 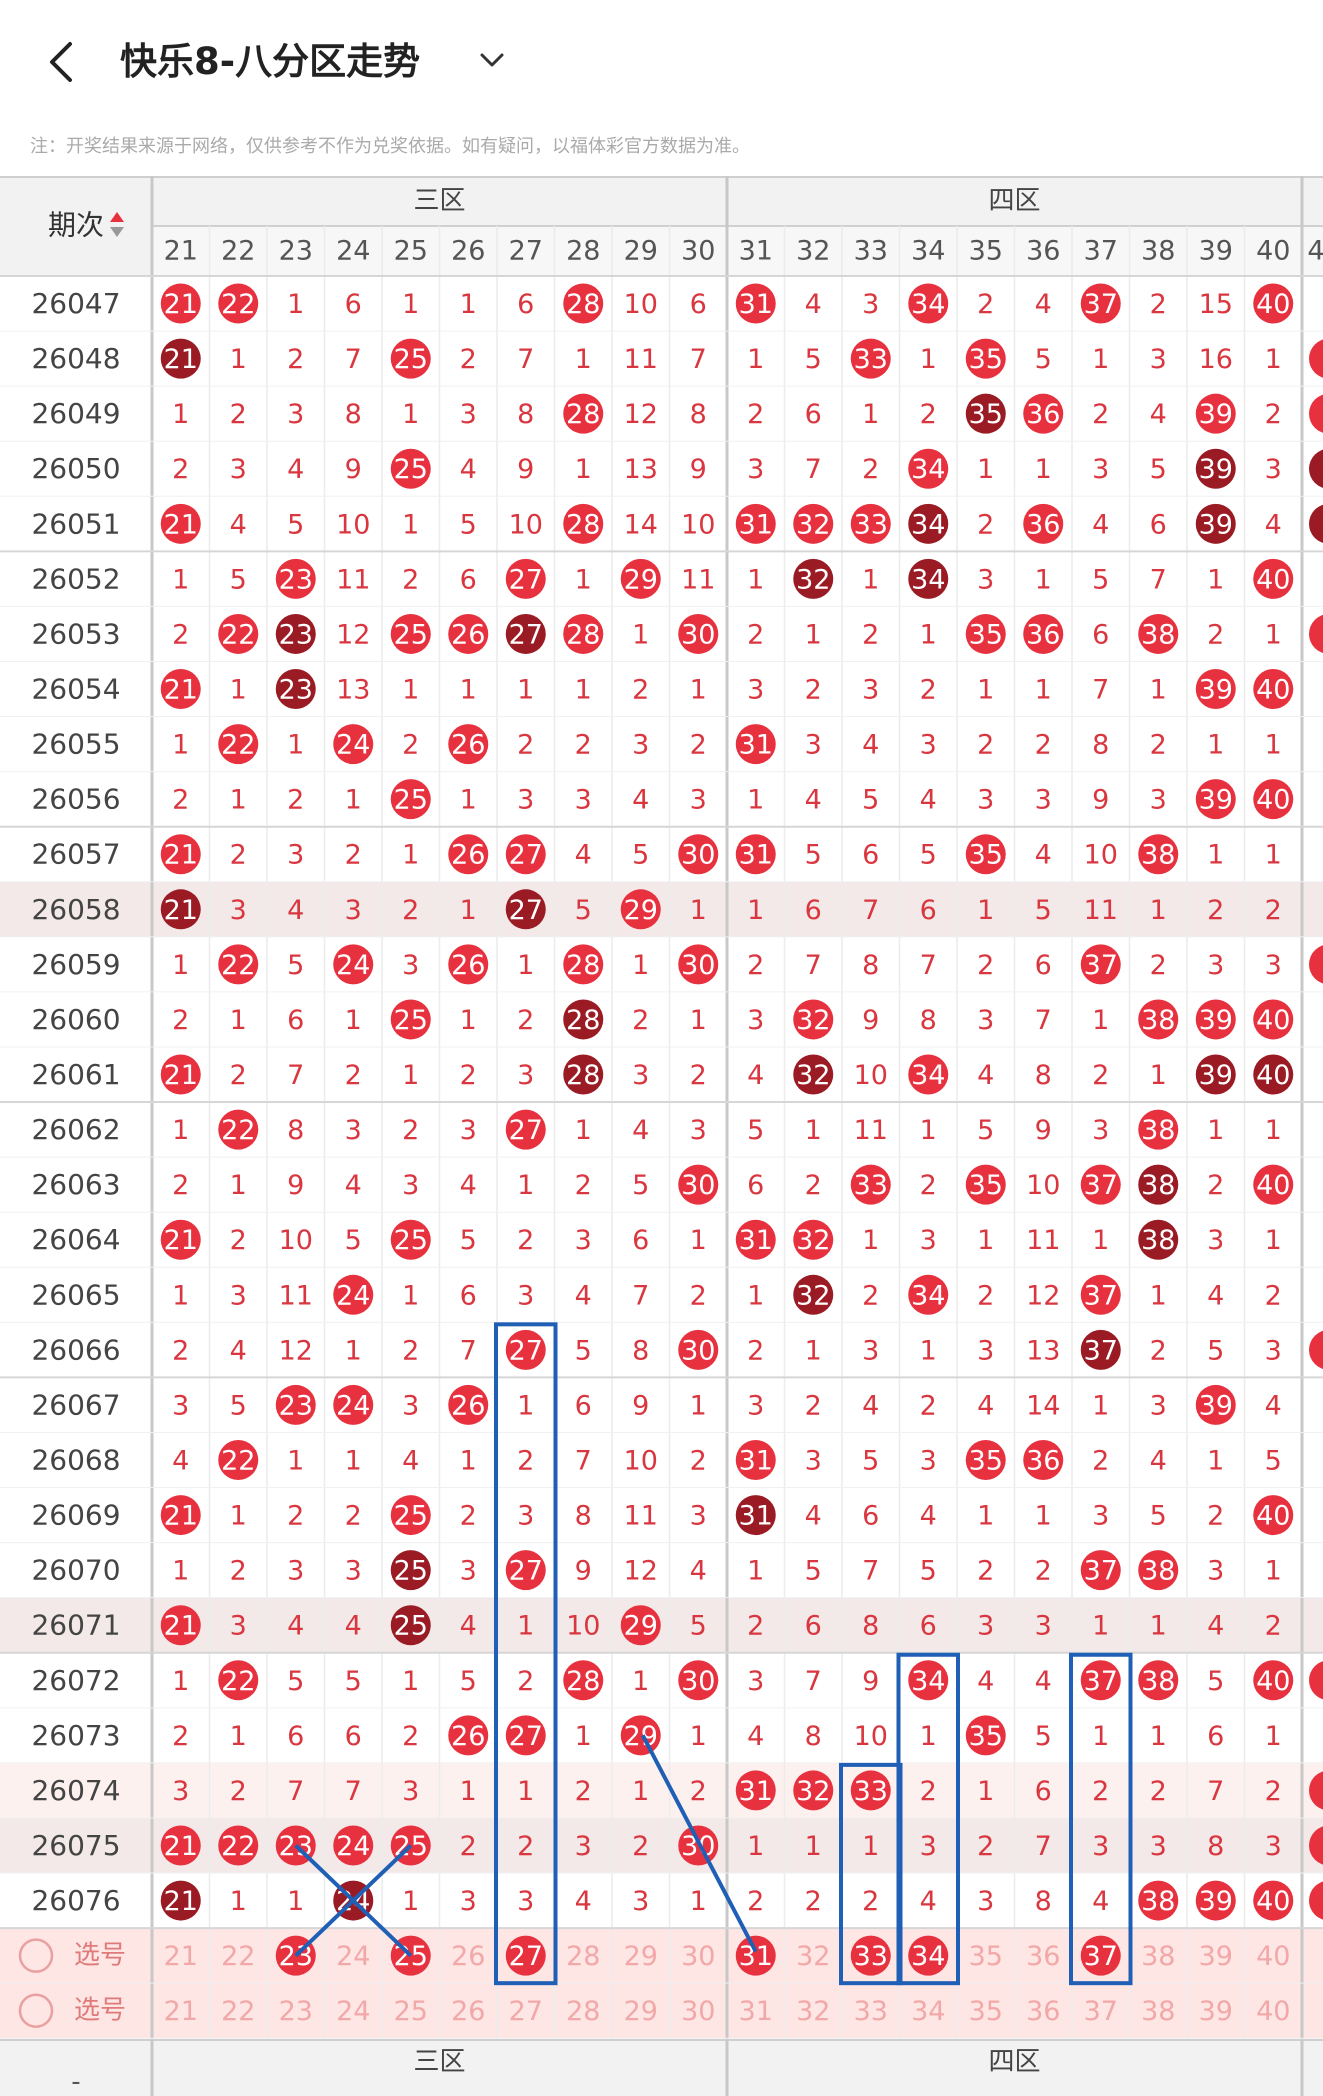 I want to click on select-number: 27, so click(x=526, y=2011).